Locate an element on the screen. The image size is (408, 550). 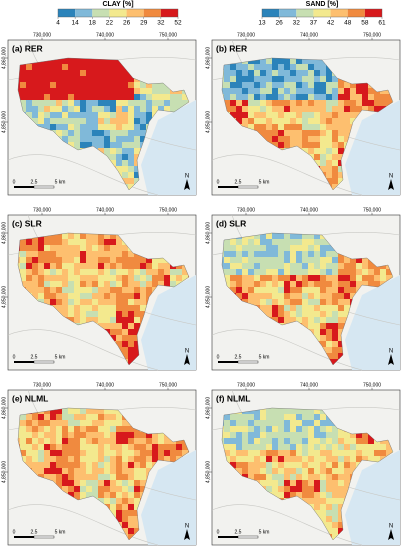
water is located at coordinates (372, 497).